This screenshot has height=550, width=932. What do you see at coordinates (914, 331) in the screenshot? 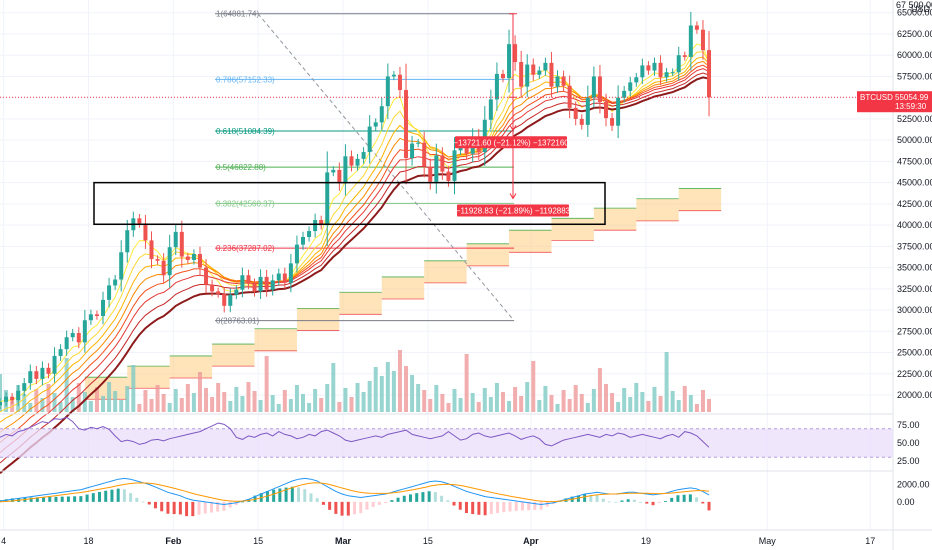
I see `price-tick-label: 27500.00` at bounding box center [914, 331].